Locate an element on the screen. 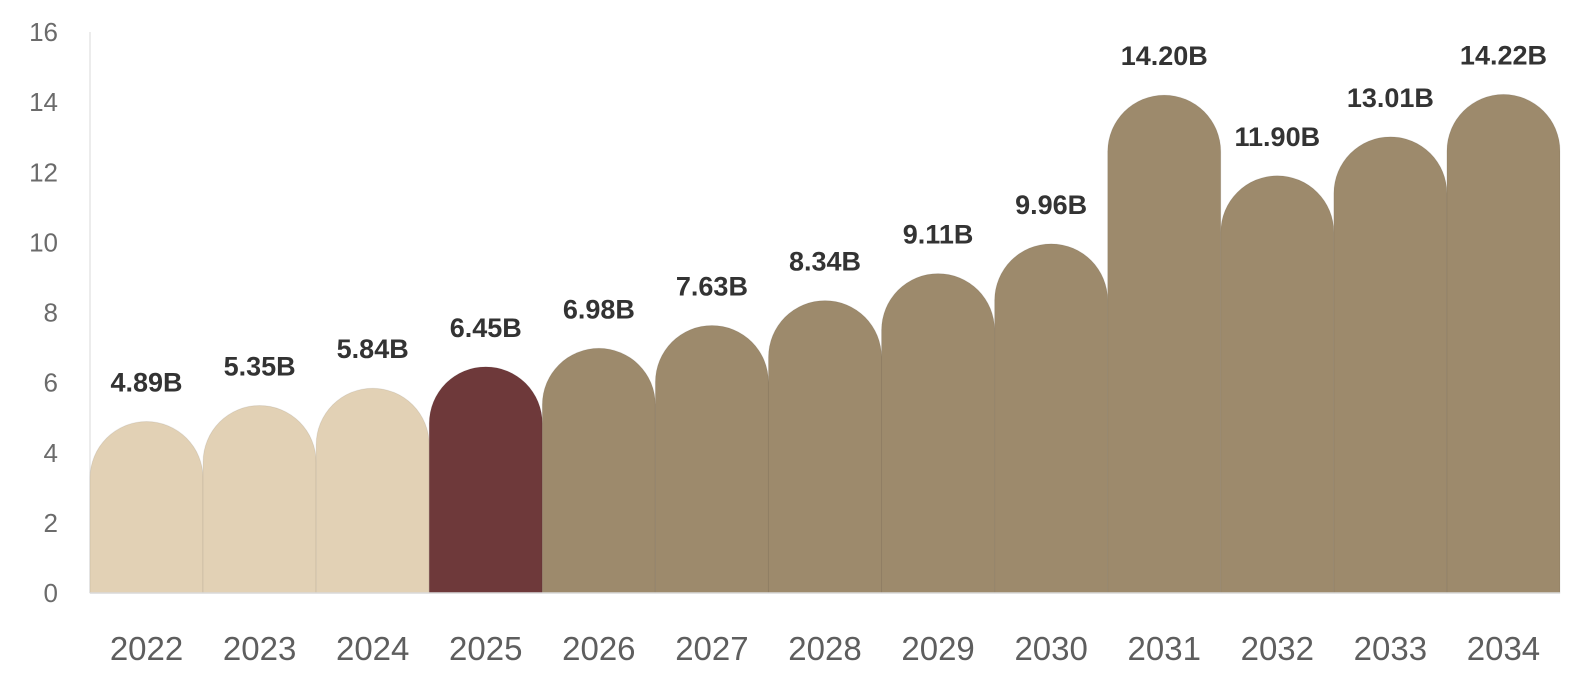  bar-2028 is located at coordinates (825, 447).